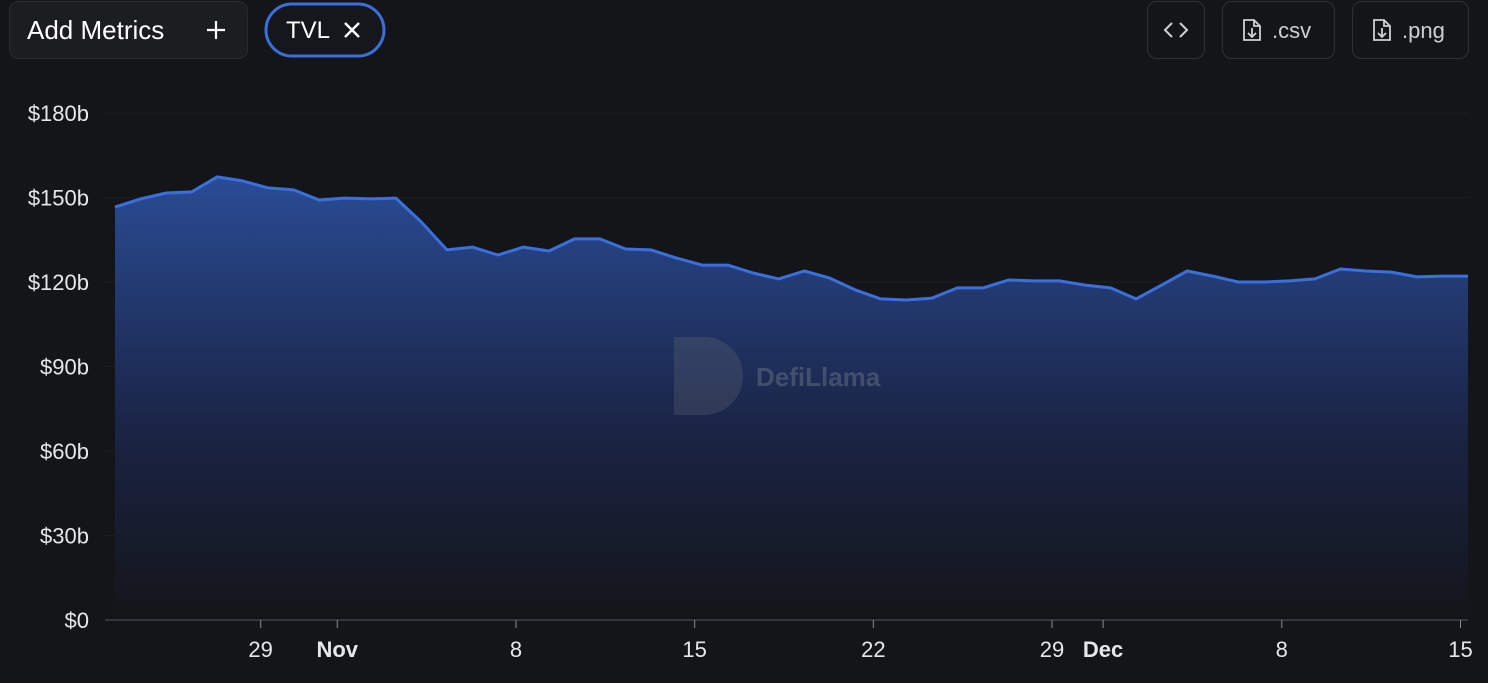 This screenshot has width=1488, height=683. I want to click on chip-label: TVL, so click(308, 30).